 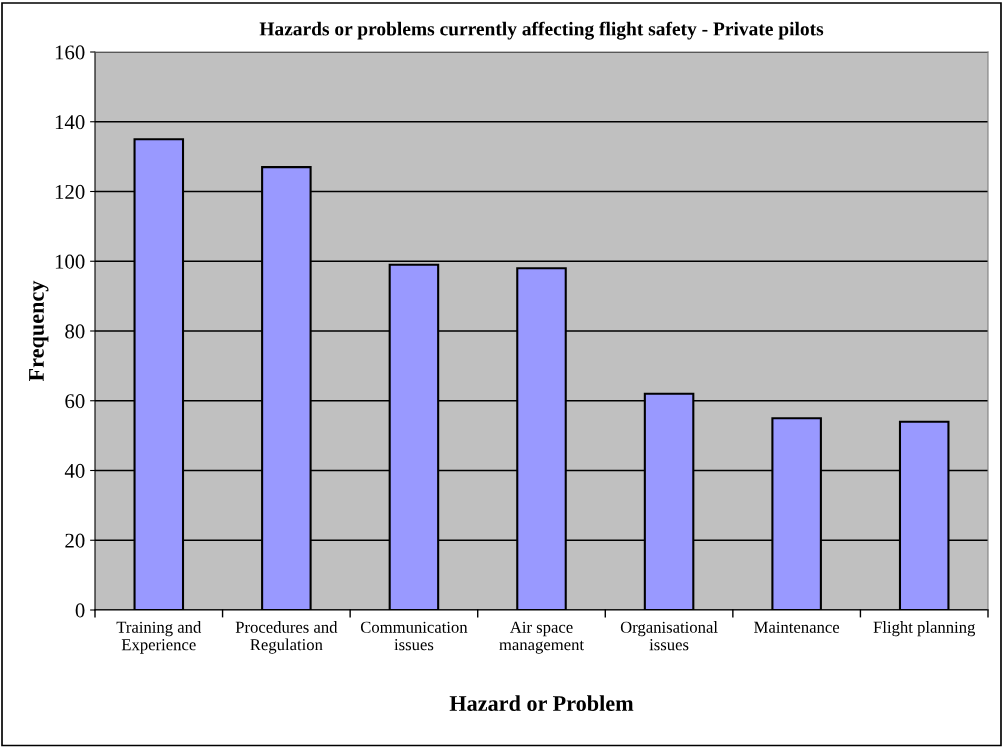 I want to click on x-axis-title: Hazard or Problem, so click(x=541, y=703).